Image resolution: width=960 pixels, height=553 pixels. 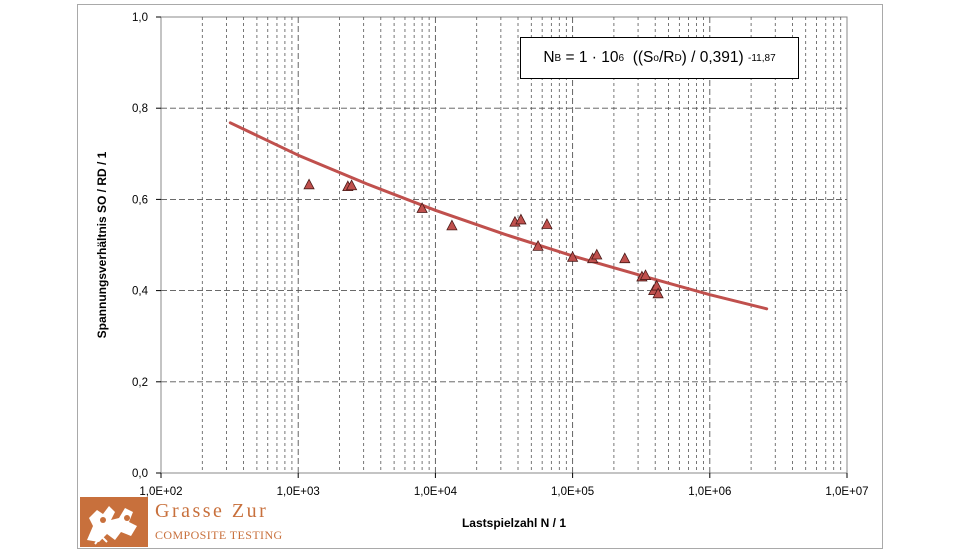 What do you see at coordinates (140, 109) in the screenshot?
I see `y-tick-label: 0,8` at bounding box center [140, 109].